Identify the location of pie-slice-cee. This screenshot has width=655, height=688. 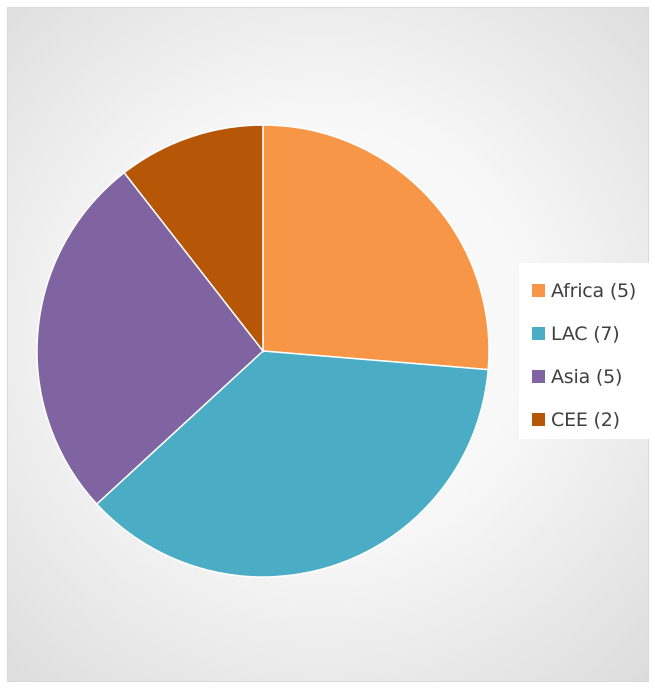
(193, 239).